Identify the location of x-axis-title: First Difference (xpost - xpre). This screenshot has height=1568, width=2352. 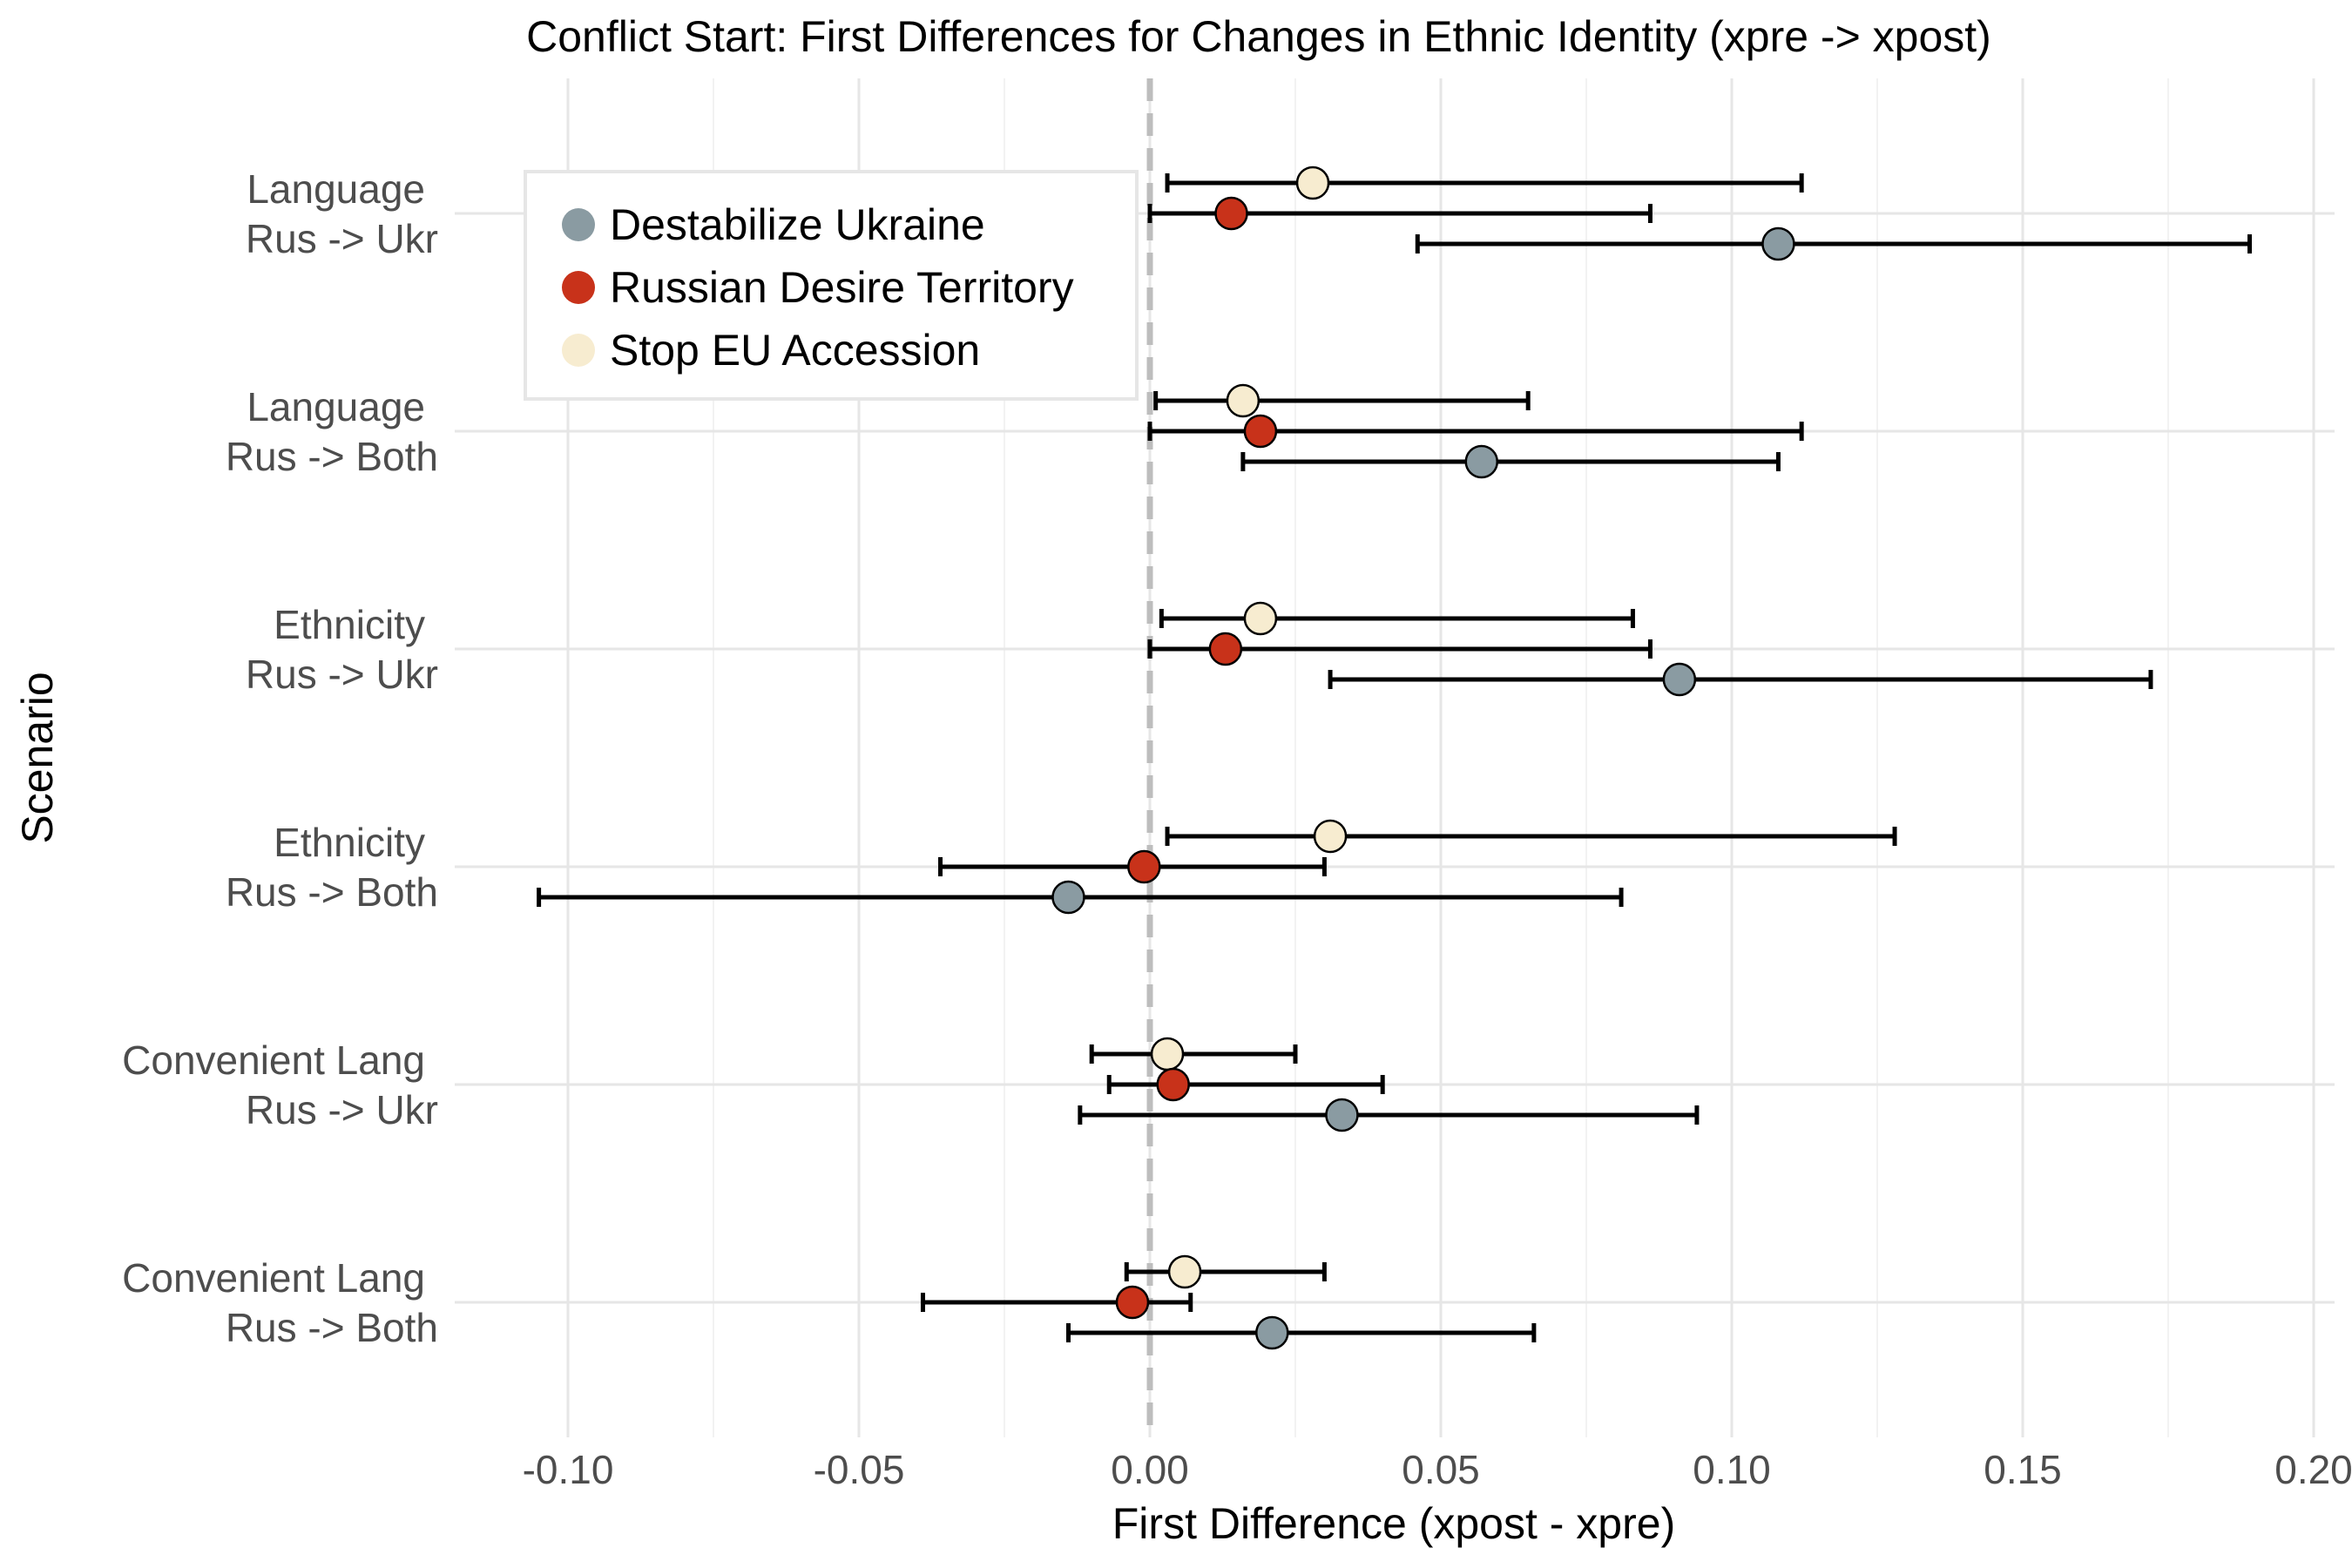
(1393, 1523).